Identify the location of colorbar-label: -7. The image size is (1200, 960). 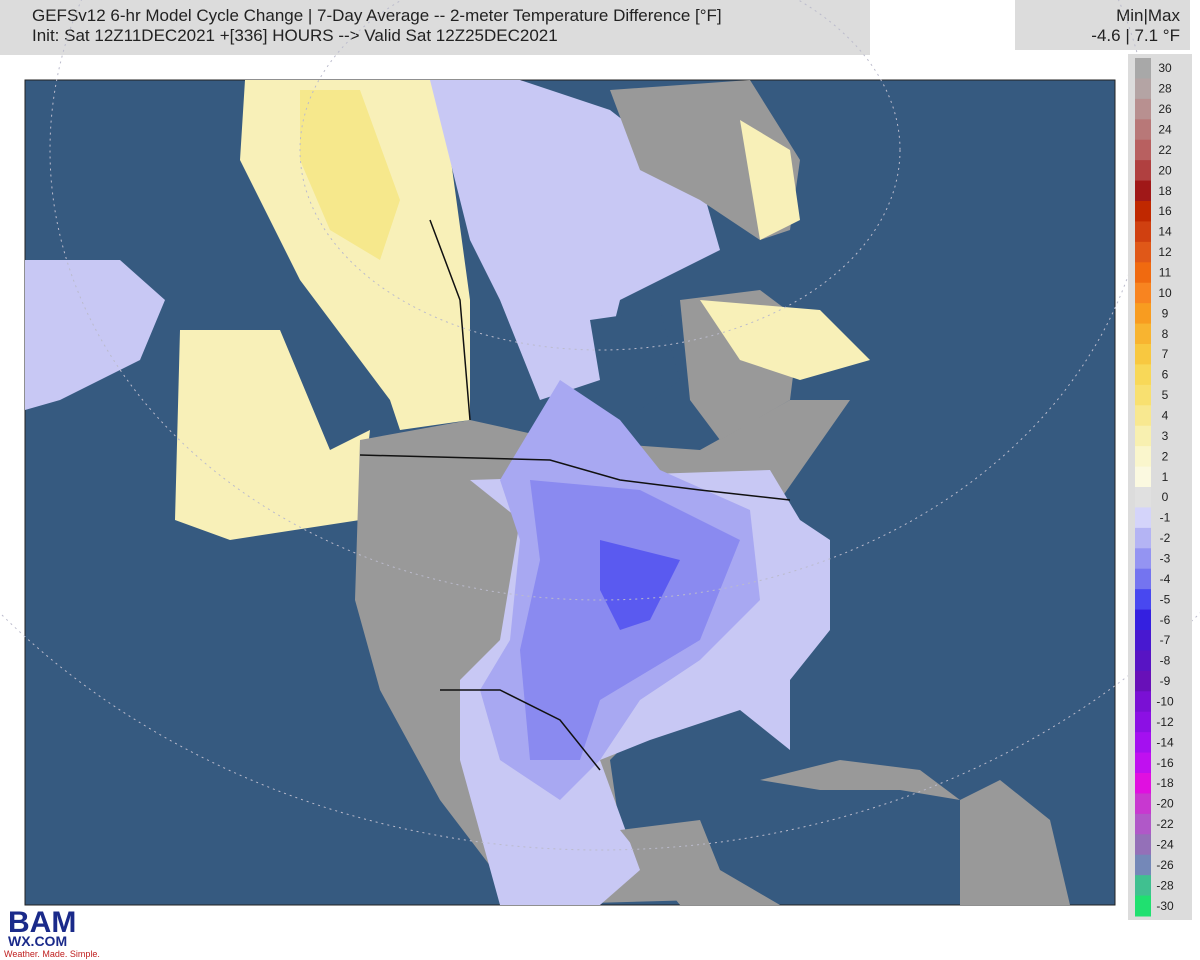
(1165, 640).